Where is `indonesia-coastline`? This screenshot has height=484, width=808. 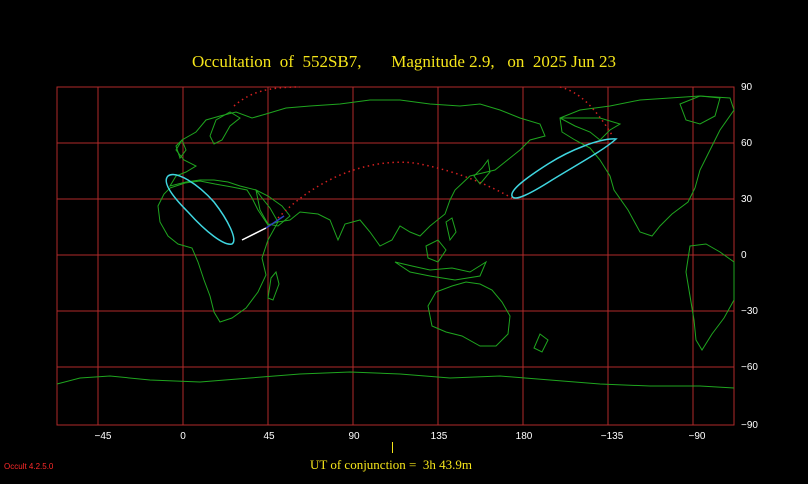
indonesia-coastline is located at coordinates (441, 270).